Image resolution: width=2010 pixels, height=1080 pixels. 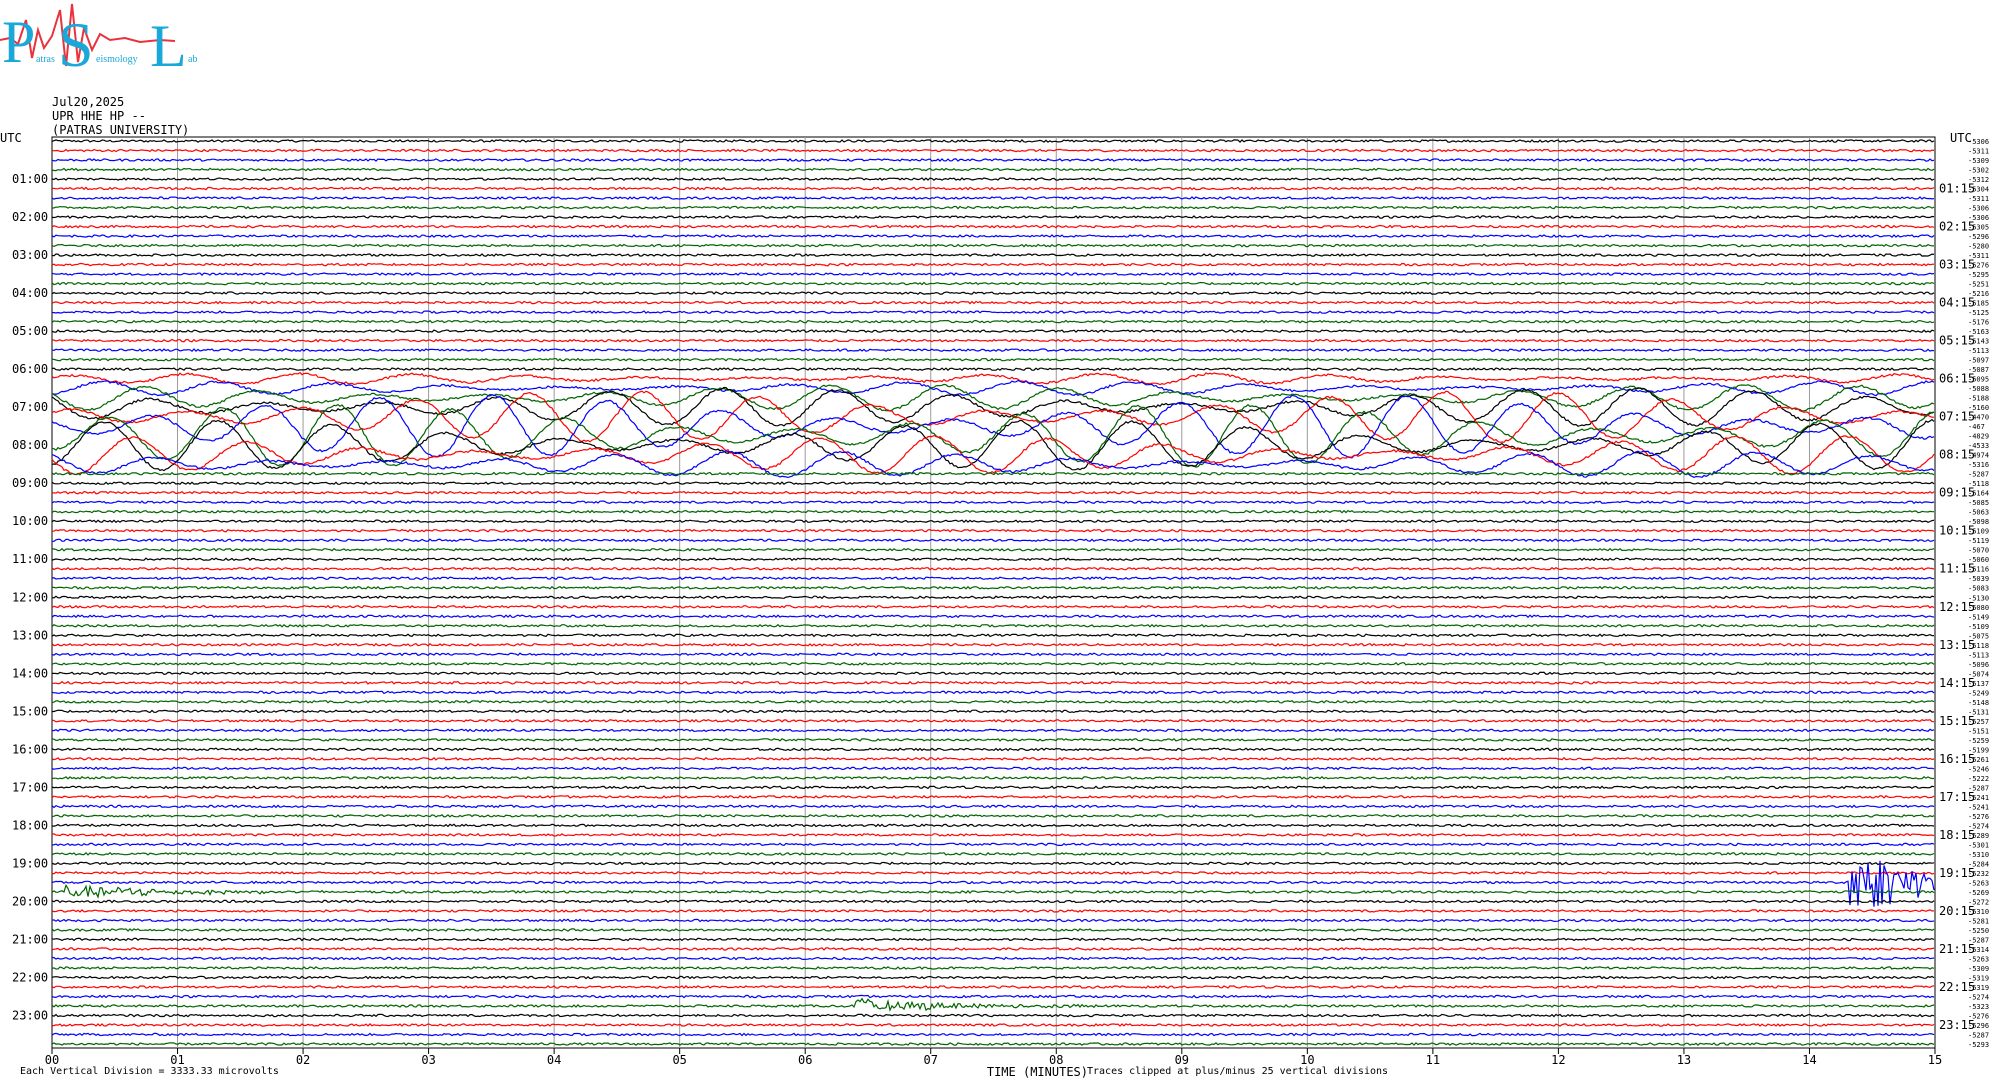 What do you see at coordinates (30, 749) in the screenshot?
I see `left-hour-label: 16:00` at bounding box center [30, 749].